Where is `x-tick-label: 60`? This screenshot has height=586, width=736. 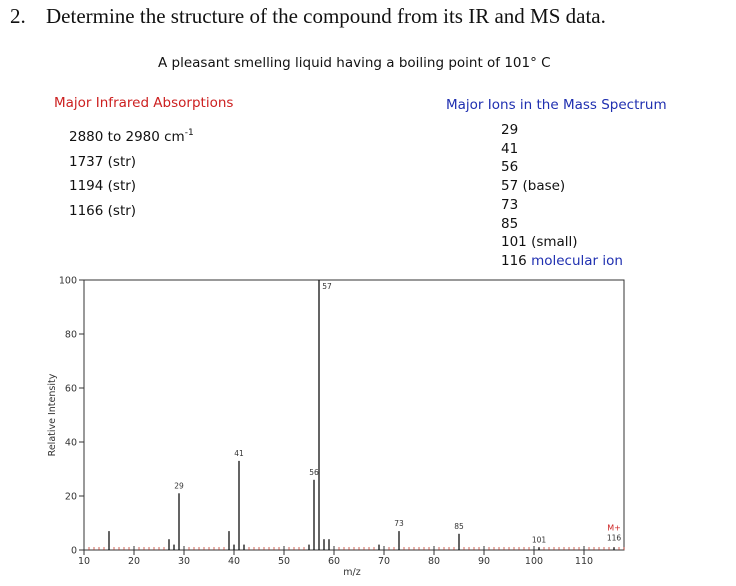
x-tick-label: 60 is located at coordinates (334, 561).